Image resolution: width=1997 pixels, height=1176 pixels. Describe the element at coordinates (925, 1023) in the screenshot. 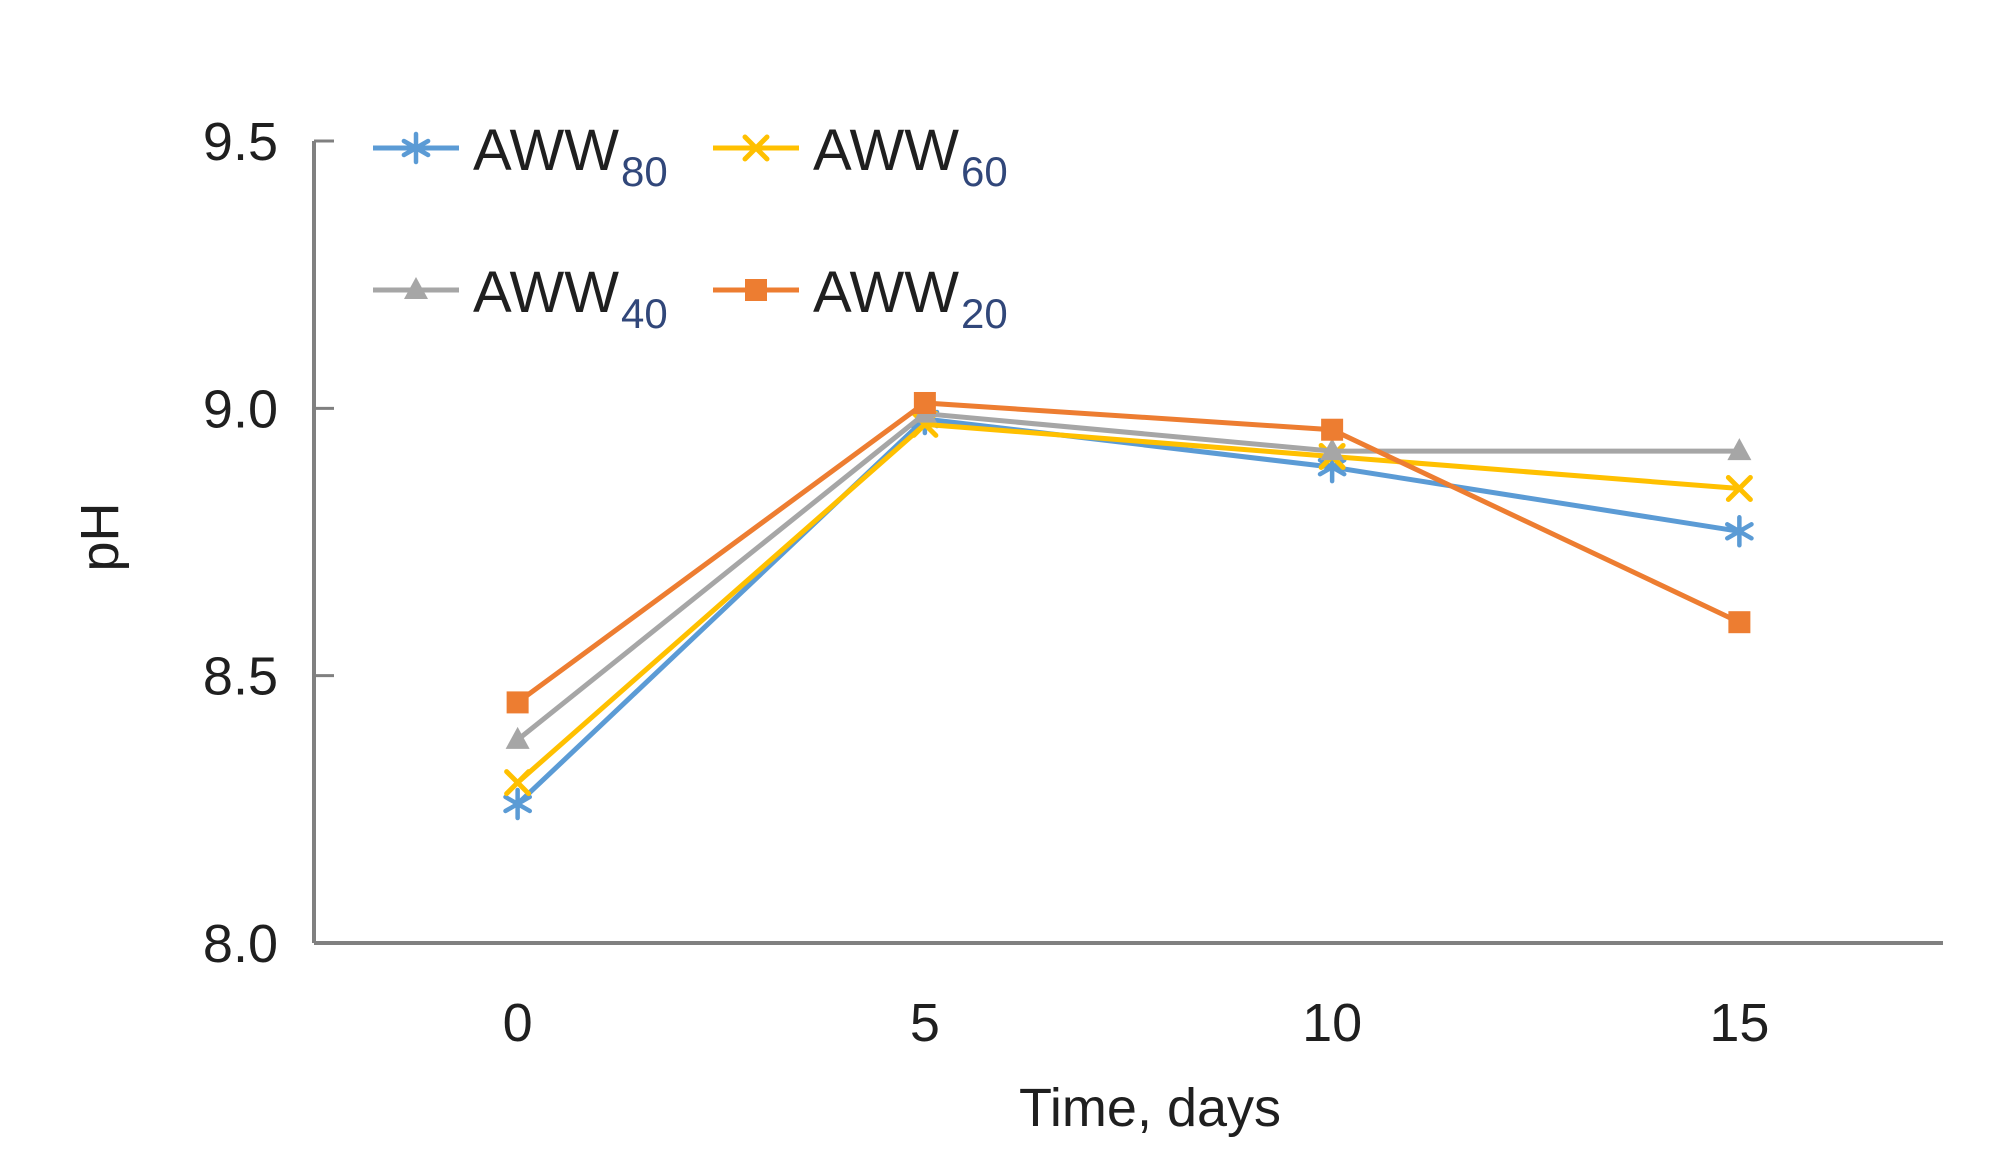

I see `x-tick-label: 5` at that location.